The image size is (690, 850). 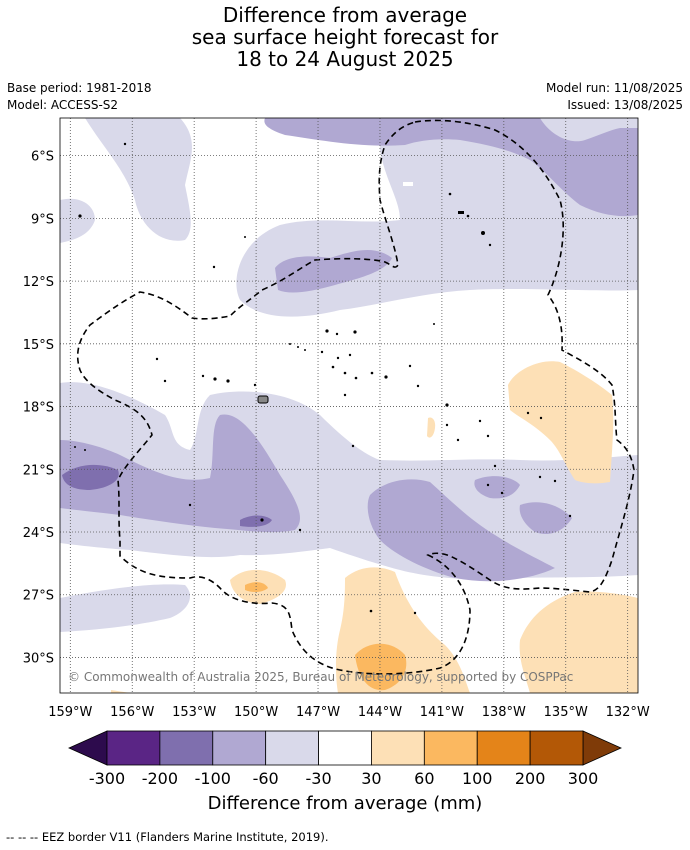 I want to click on model-name: Model: ACCESS-S2, so click(x=63, y=105).